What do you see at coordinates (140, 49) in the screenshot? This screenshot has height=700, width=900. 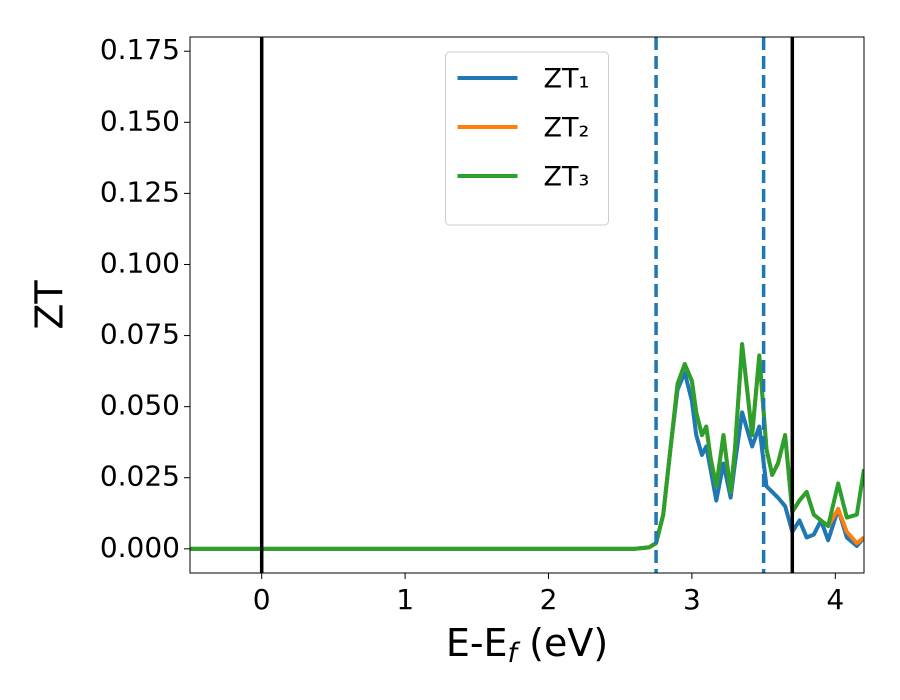 I see `y-tick-label: 0.175` at bounding box center [140, 49].